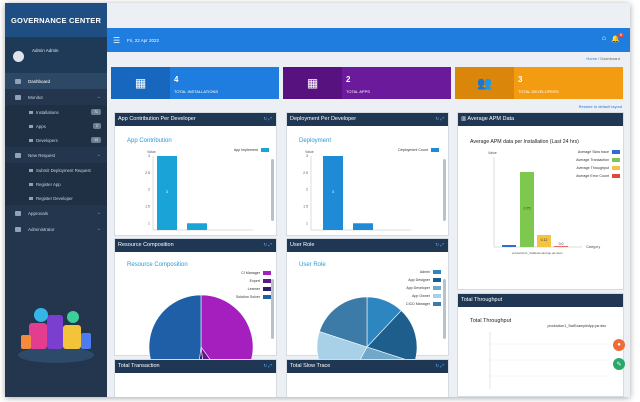 The width and height of the screenshot is (640, 402). I want to click on breadcrumb-home: Home, so click(592, 58).